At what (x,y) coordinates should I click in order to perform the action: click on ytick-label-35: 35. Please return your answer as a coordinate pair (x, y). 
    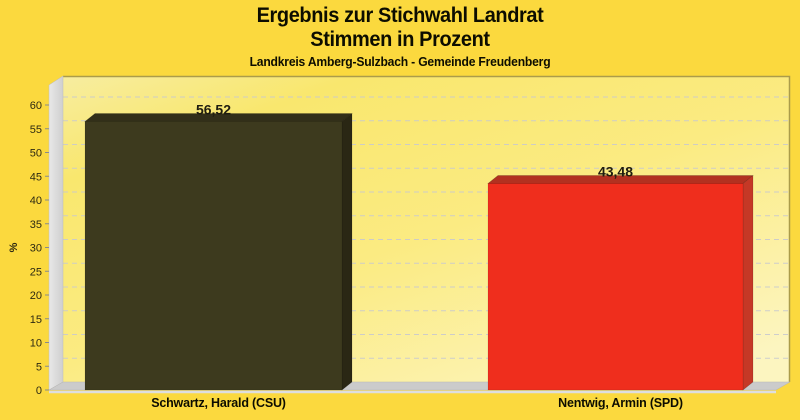
    Looking at the image, I should click on (36, 225).